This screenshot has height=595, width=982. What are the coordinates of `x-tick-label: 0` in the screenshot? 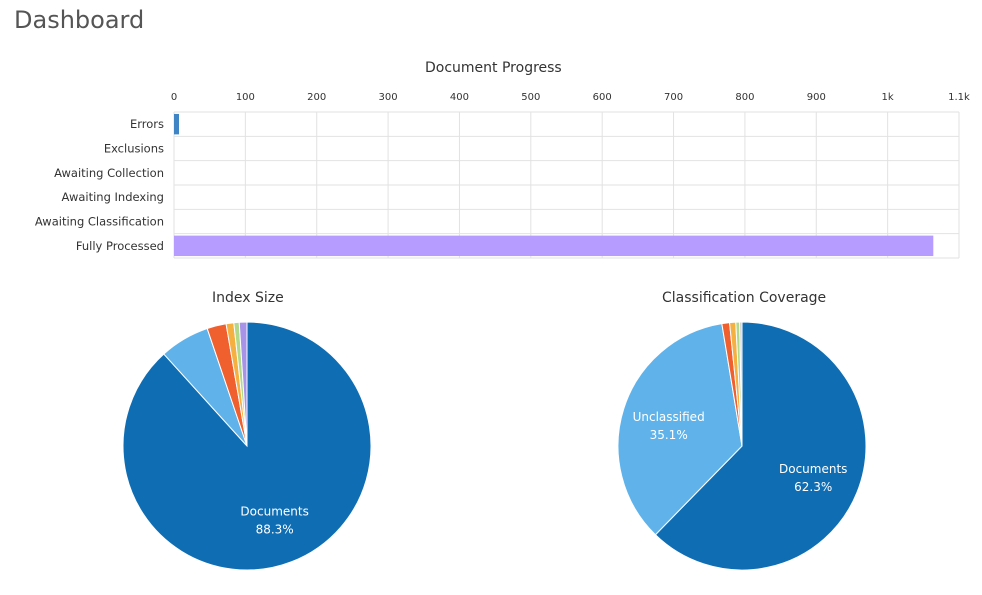 It's located at (174, 97).